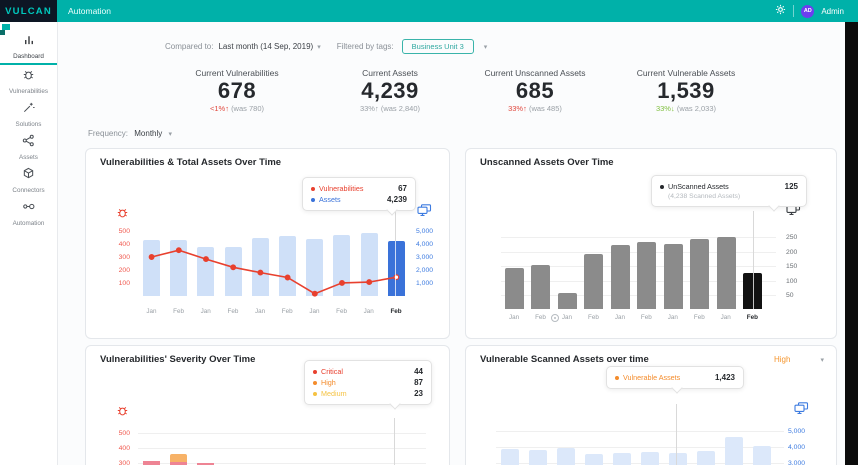 This screenshot has height=465, width=858. What do you see at coordinates (832, 11) in the screenshot?
I see `user-name: Admin` at bounding box center [832, 11].